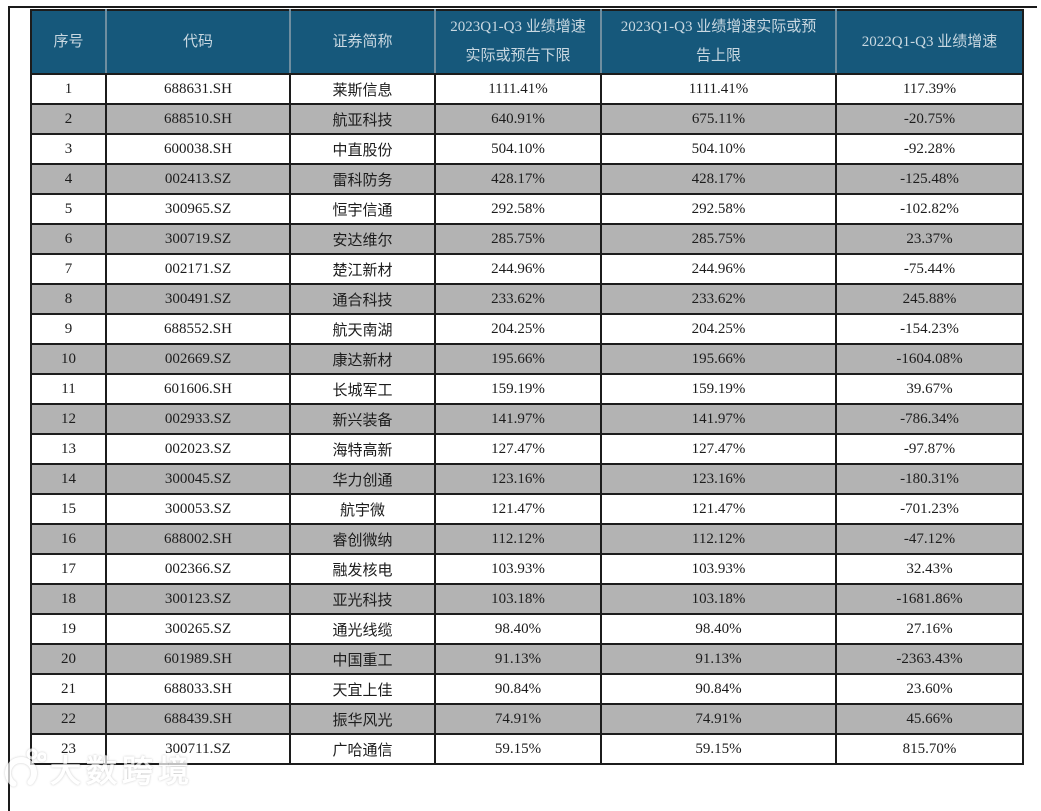  Describe the element at coordinates (198, 539) in the screenshot. I see `table-cell: 688002.SH` at that location.